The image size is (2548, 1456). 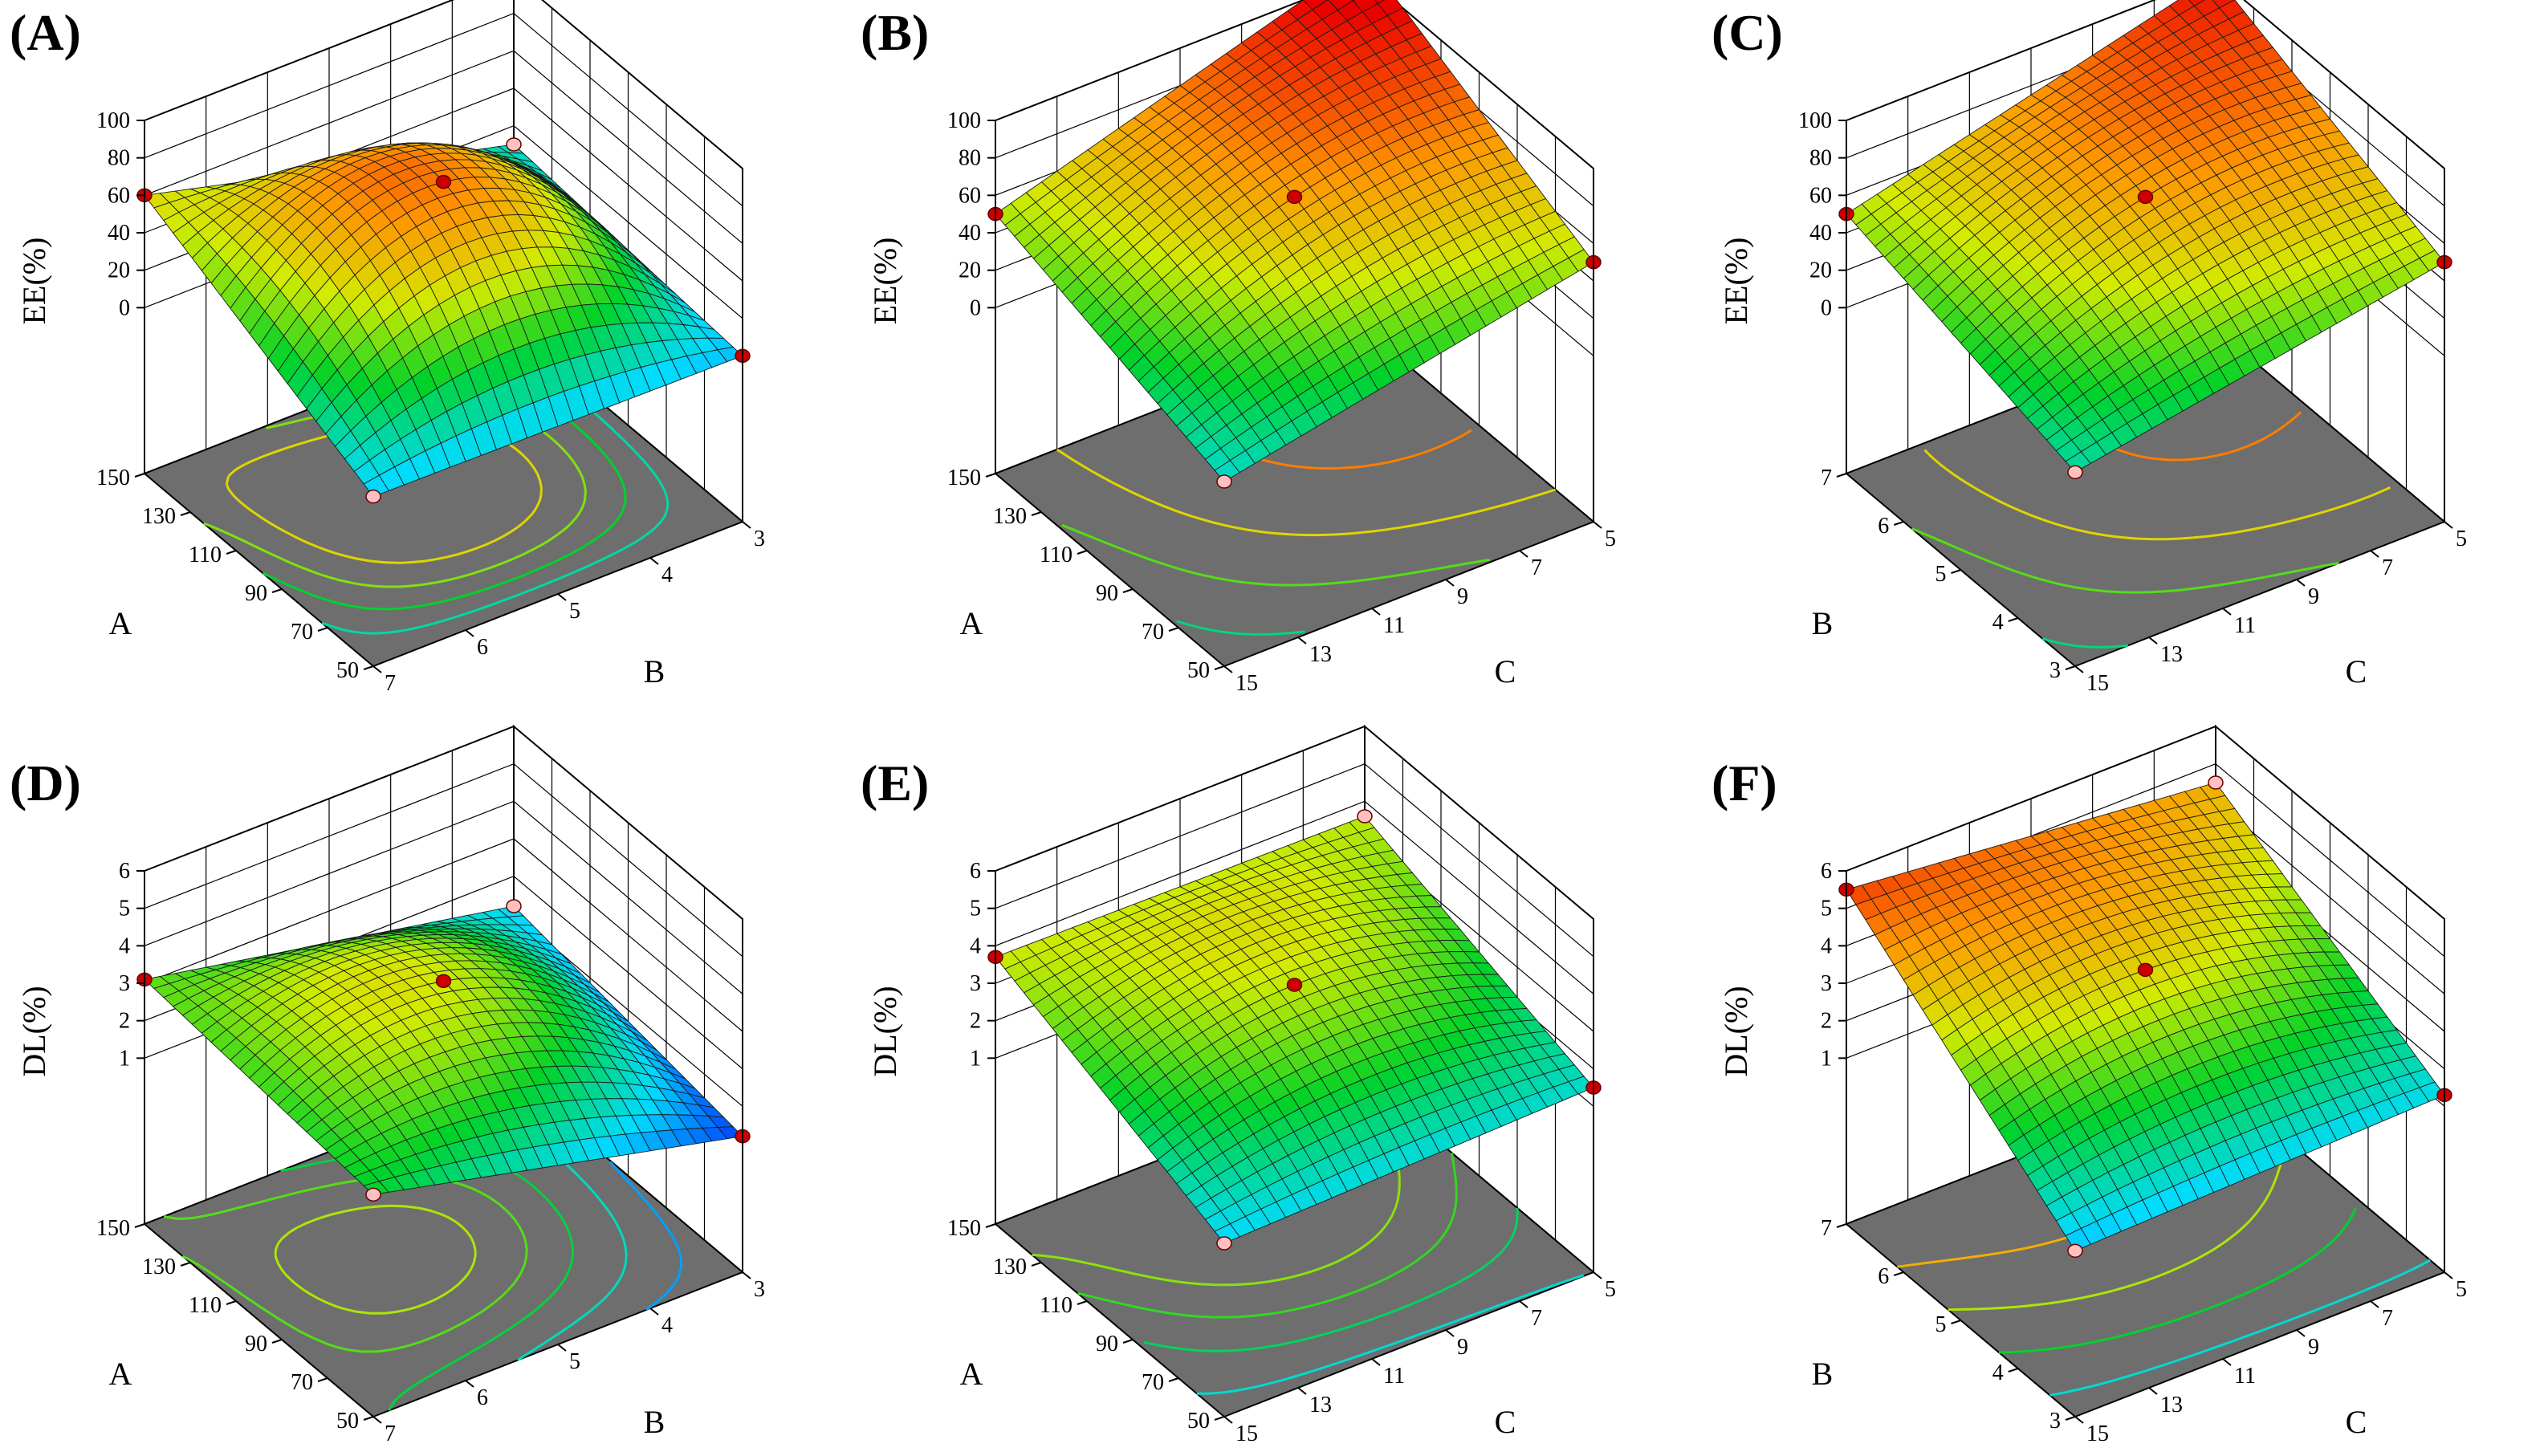 What do you see at coordinates (483, 648) in the screenshot?
I see `right-axis-tick-label: 6` at bounding box center [483, 648].